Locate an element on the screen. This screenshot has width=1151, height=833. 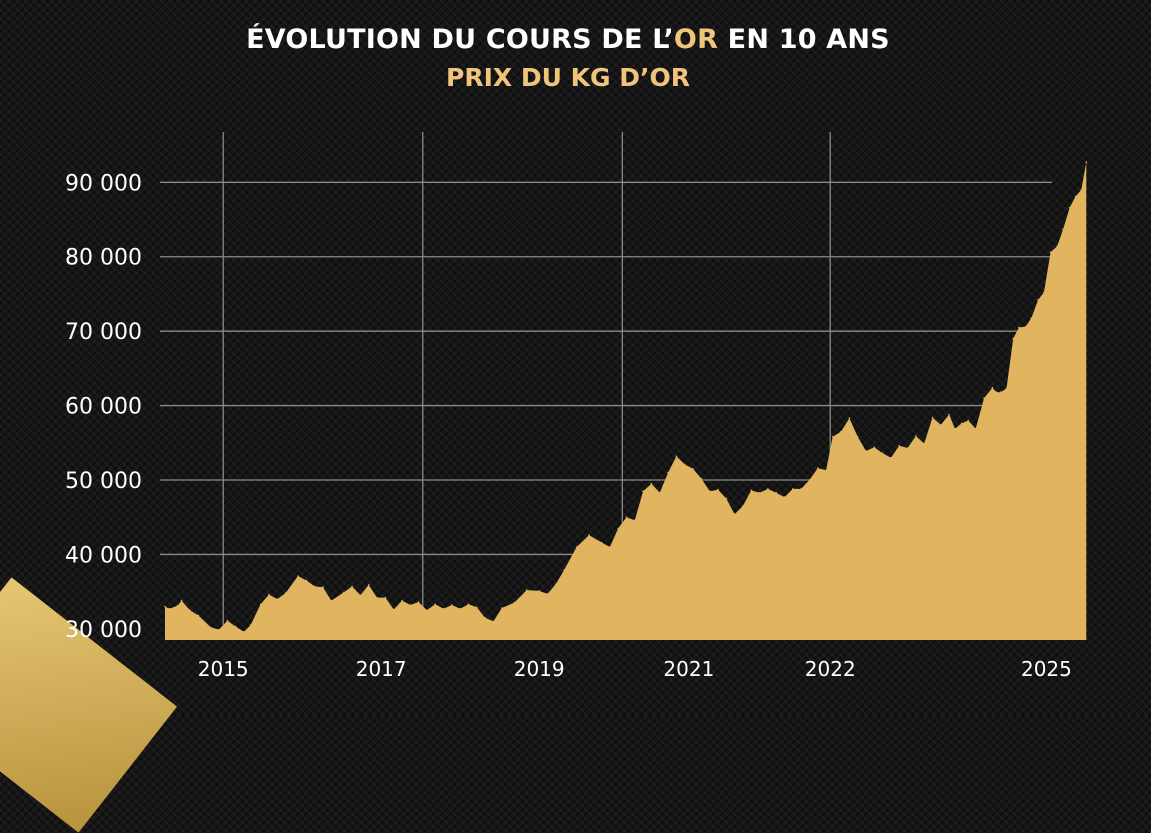
chart-title-prefix: ÉVOLUTION DU COURS DE L’ is located at coordinates (460, 39).